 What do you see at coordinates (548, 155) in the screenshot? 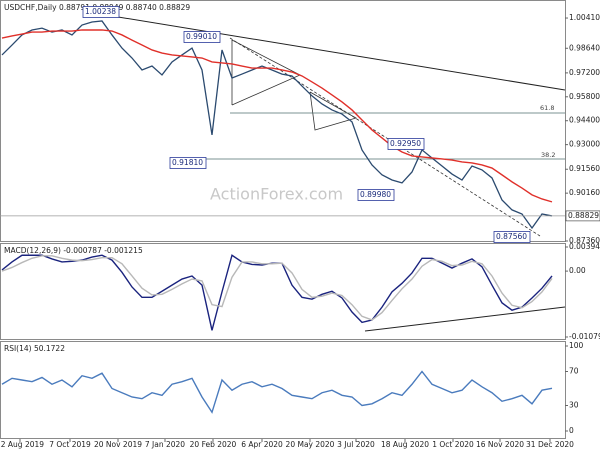
I see `annotation: 38.2` at bounding box center [548, 155].